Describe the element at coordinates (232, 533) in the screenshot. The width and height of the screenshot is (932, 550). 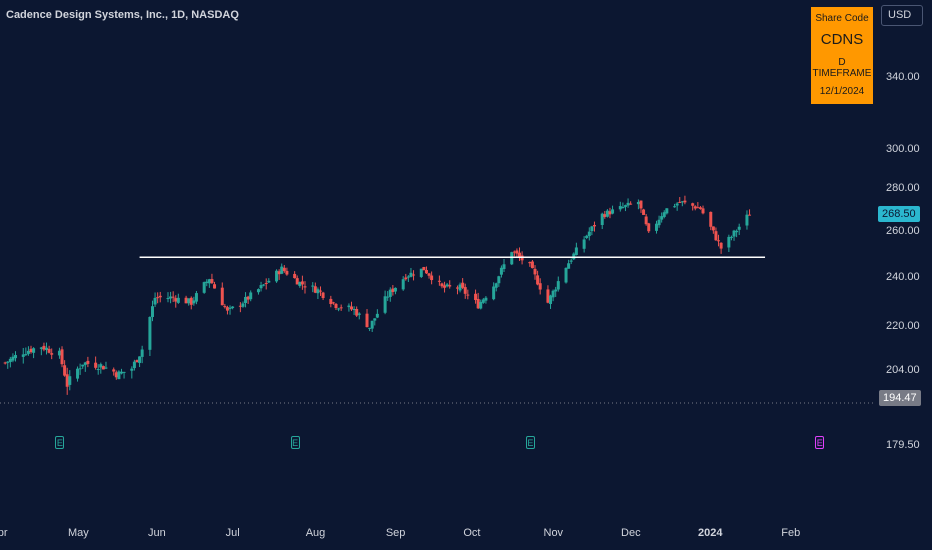
I see `x-tick-label: Jul` at that location.